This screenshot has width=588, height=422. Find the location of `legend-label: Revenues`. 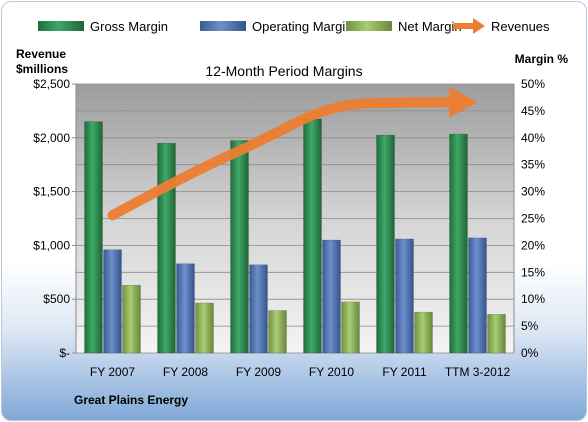

legend-label: Revenues is located at coordinates (520, 26).